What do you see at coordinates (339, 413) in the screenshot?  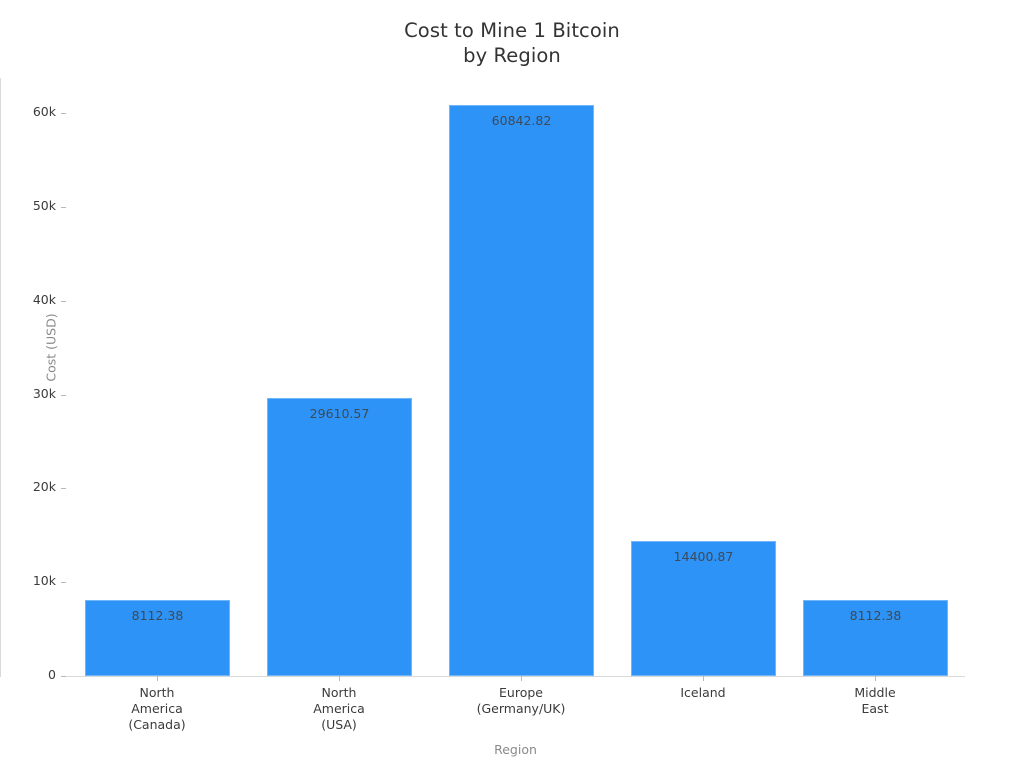 I see `bar-value-label-1: 29610.57` at bounding box center [339, 413].